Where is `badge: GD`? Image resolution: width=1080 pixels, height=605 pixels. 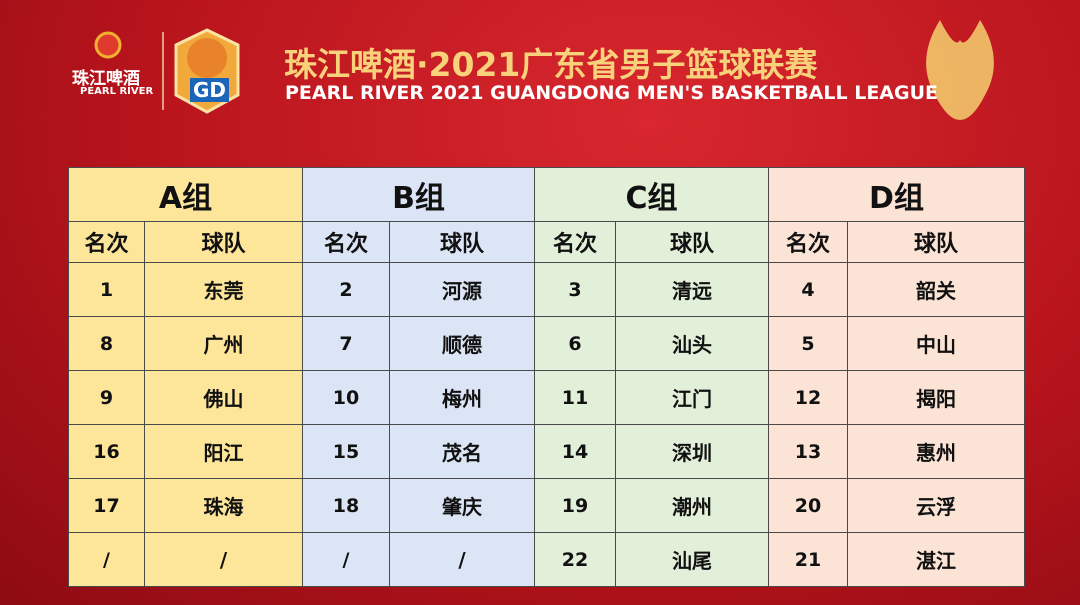
badge: GD is located at coordinates (210, 90).